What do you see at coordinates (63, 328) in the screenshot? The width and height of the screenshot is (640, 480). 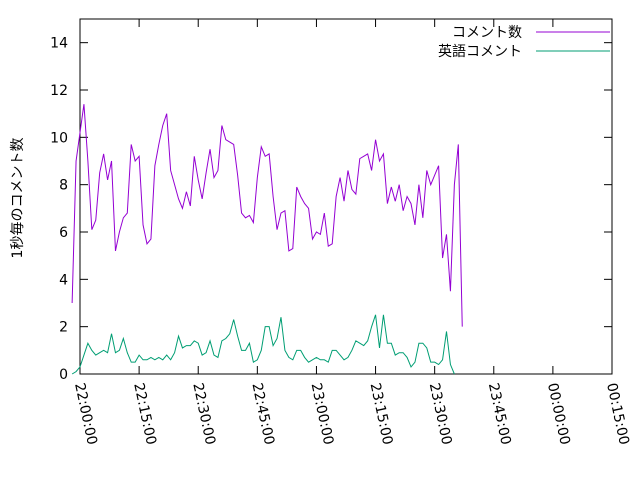 I see `y-tick-label: 2` at bounding box center [63, 328].